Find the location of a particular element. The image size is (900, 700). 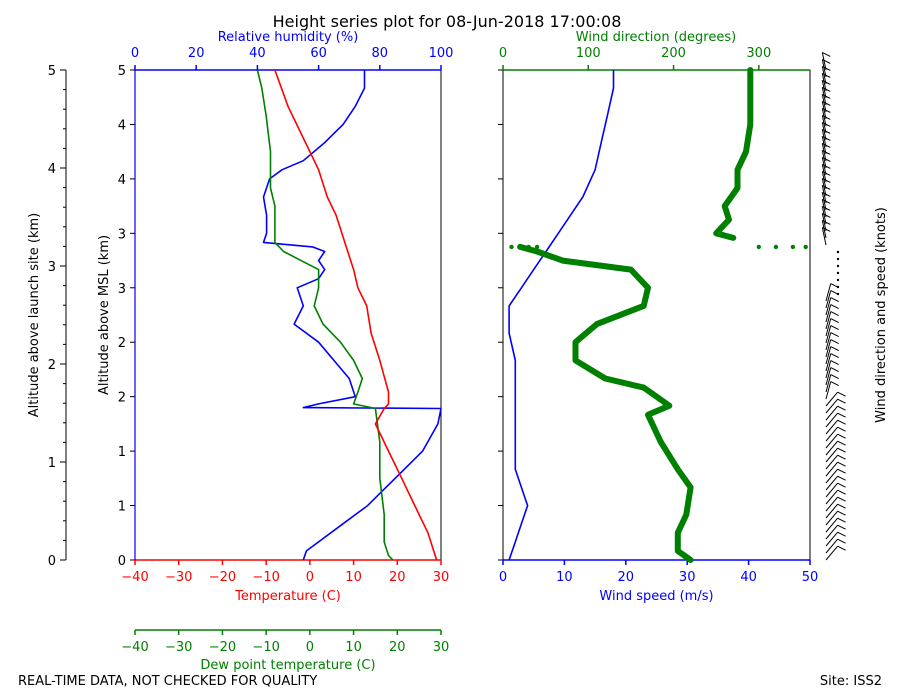

outer-y-axis-label: Altitude above launch site (km) is located at coordinates (34, 315).